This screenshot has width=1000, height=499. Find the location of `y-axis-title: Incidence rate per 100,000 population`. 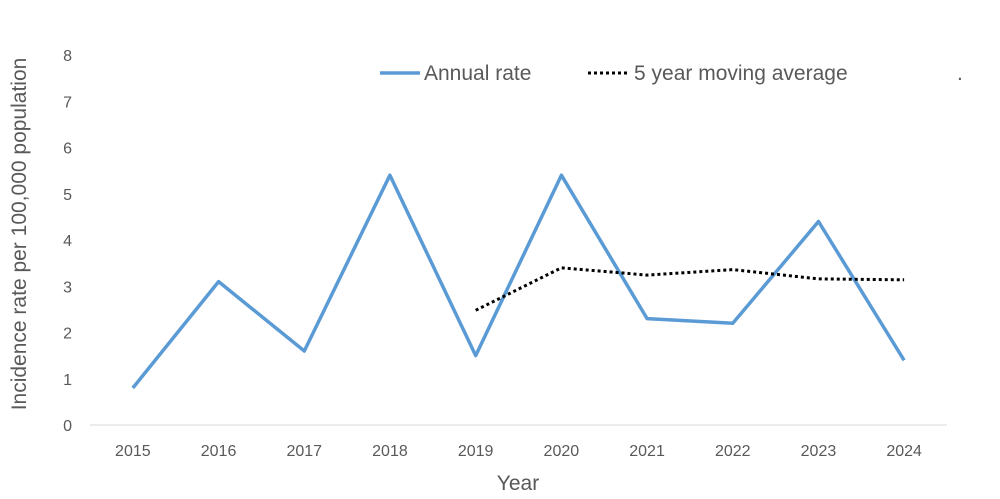

y-axis-title: Incidence rate per 100,000 population is located at coordinates (19, 234).